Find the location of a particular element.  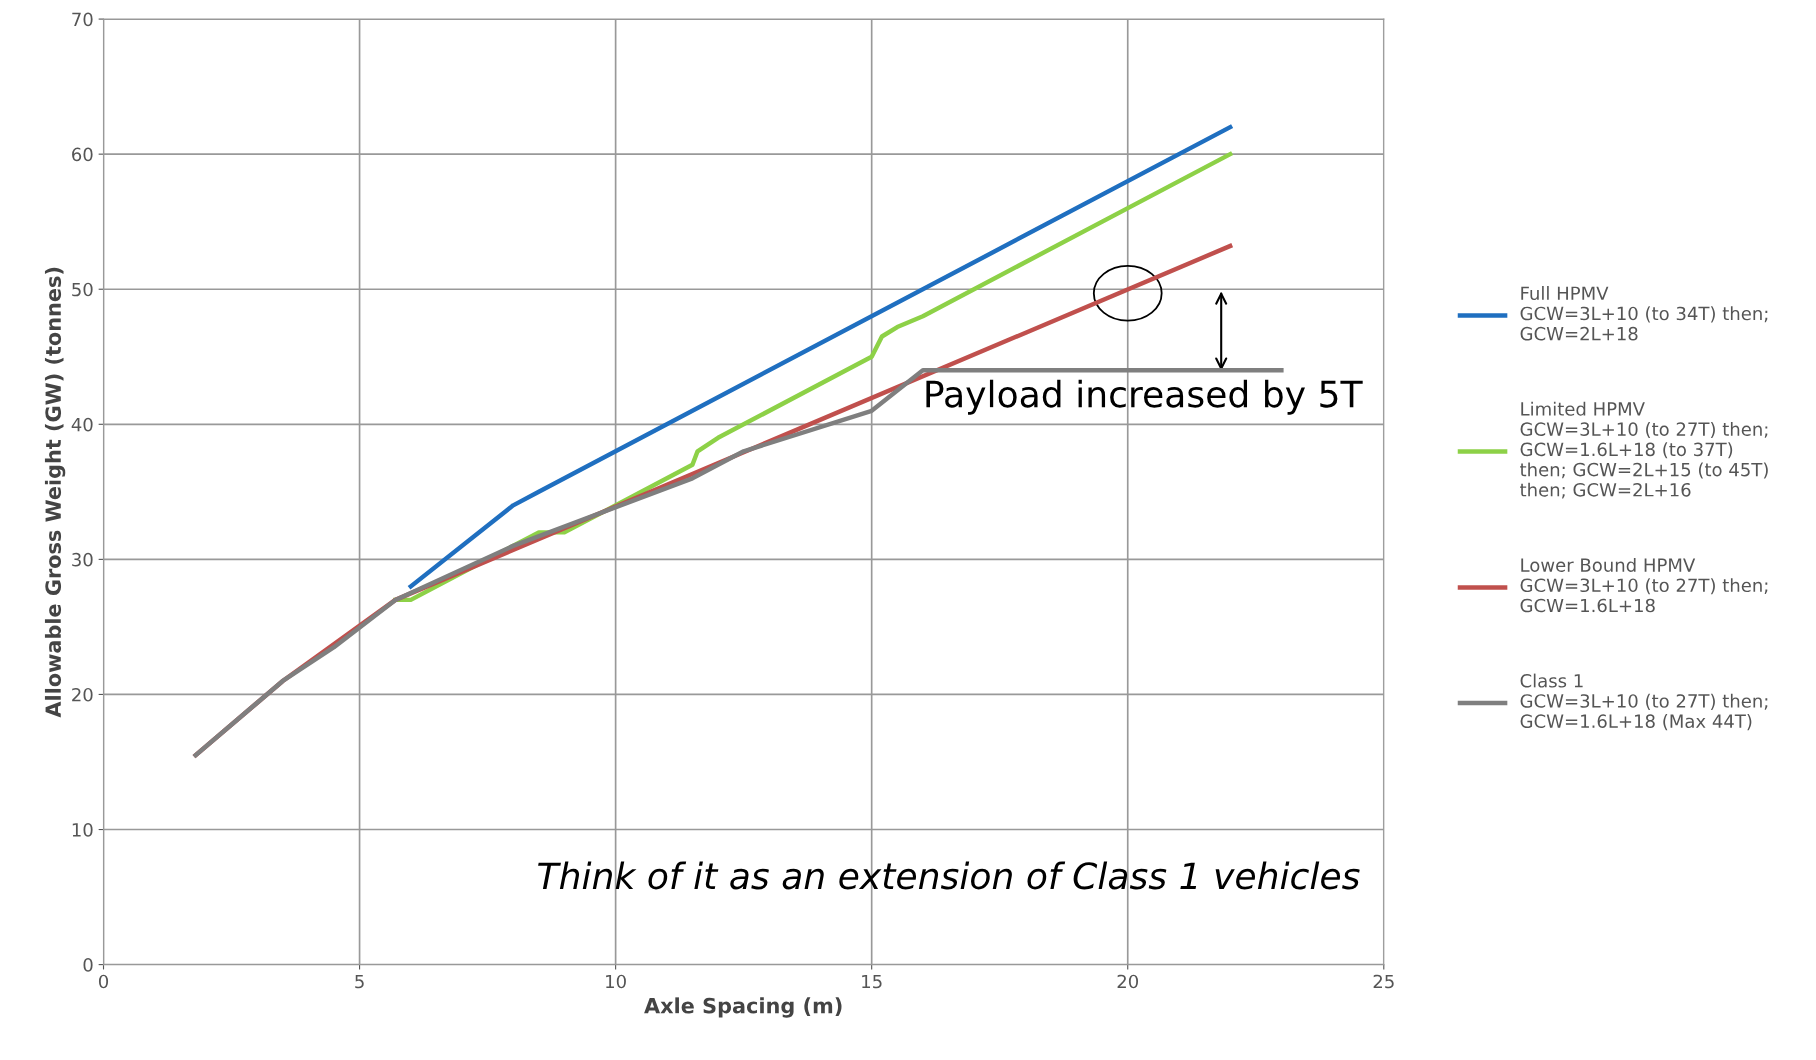

x-tick-label: 0 is located at coordinates (103, 981).